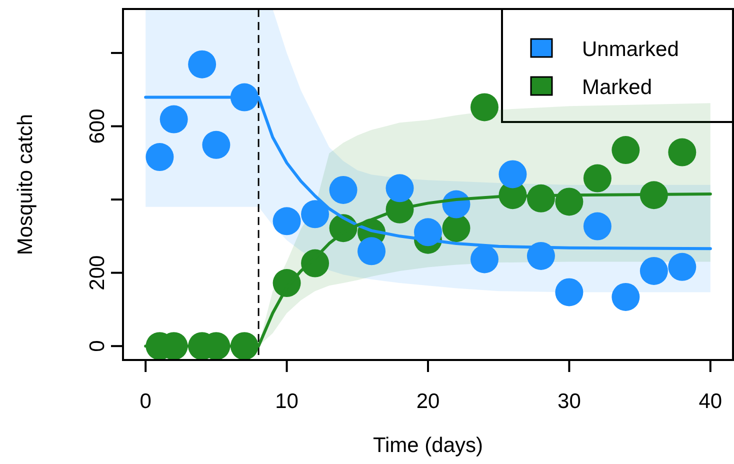 Image resolution: width=734 pixels, height=464 pixels. I want to click on legend-label: Unmarked, so click(630, 49).